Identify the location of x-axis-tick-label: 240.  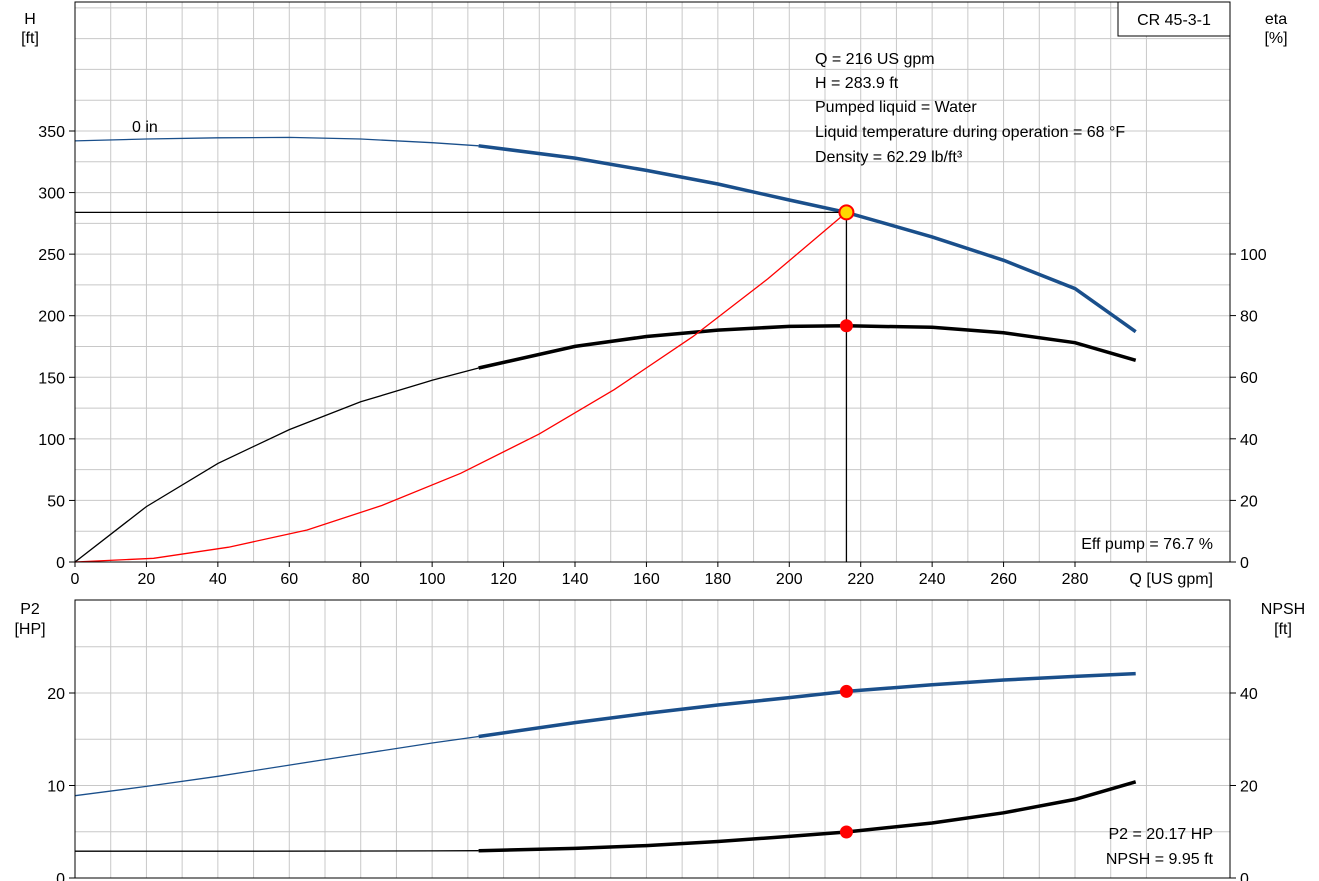
(932, 579).